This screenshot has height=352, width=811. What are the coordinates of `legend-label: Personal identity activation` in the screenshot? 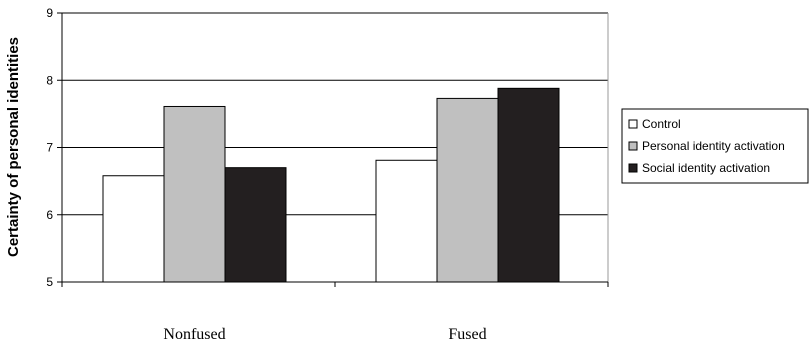 It's located at (713, 146).